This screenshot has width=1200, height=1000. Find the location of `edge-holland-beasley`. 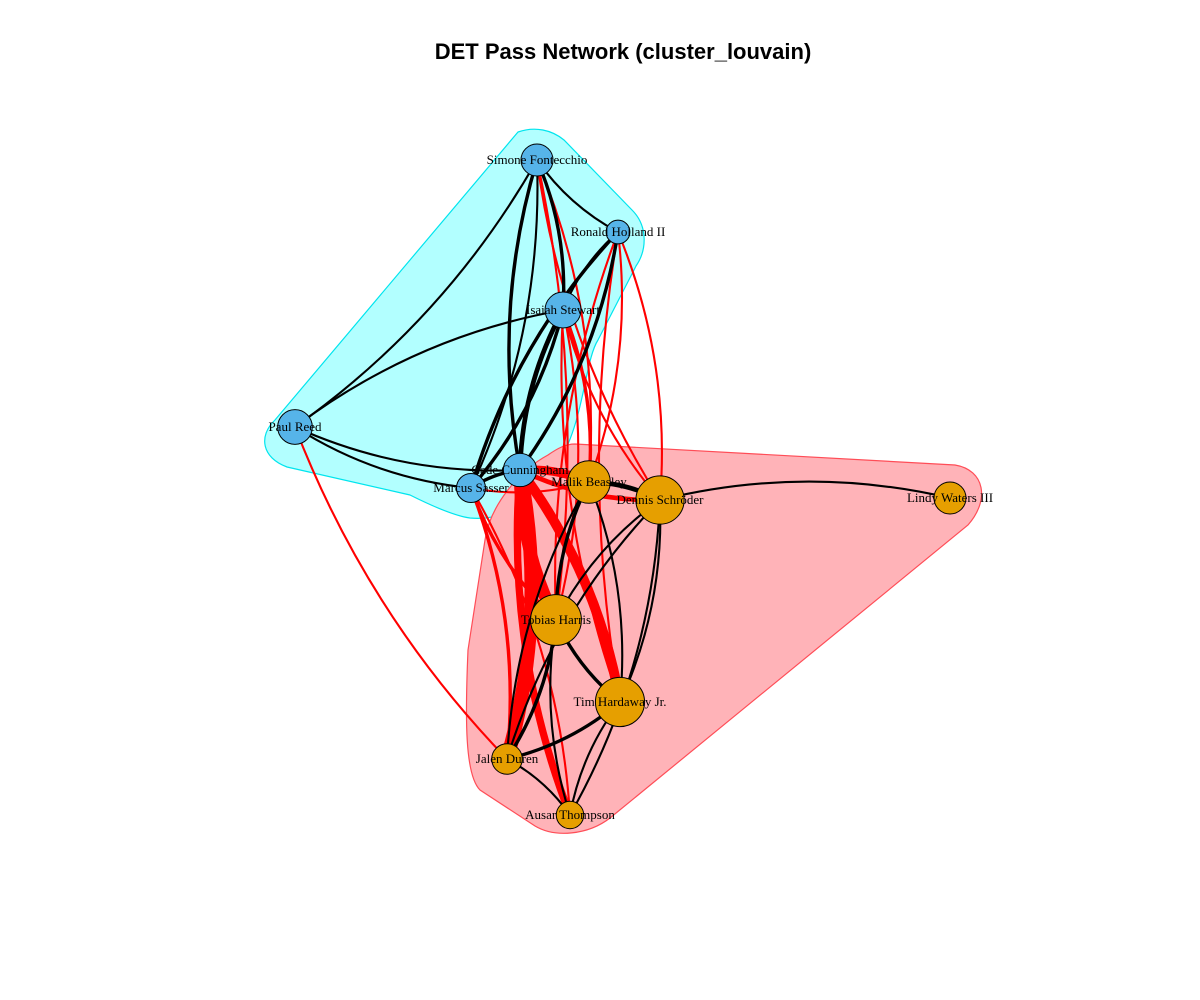

edge-holland-beasley is located at coordinates (605, 357).